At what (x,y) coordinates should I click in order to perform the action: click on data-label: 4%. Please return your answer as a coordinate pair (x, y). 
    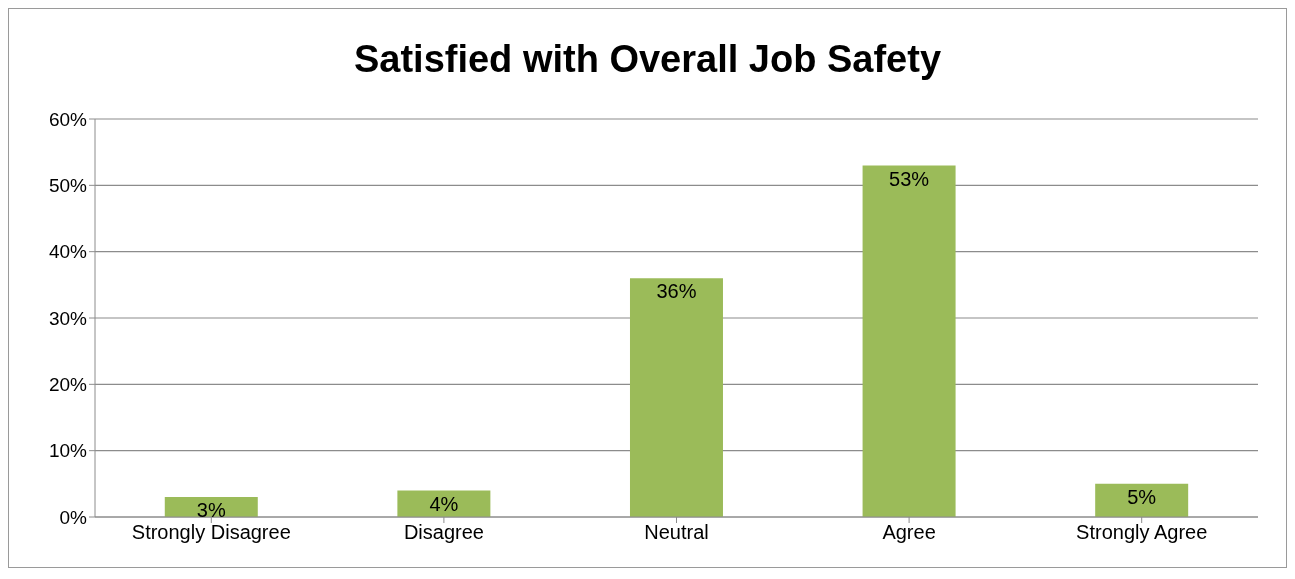
    Looking at the image, I should click on (444, 503).